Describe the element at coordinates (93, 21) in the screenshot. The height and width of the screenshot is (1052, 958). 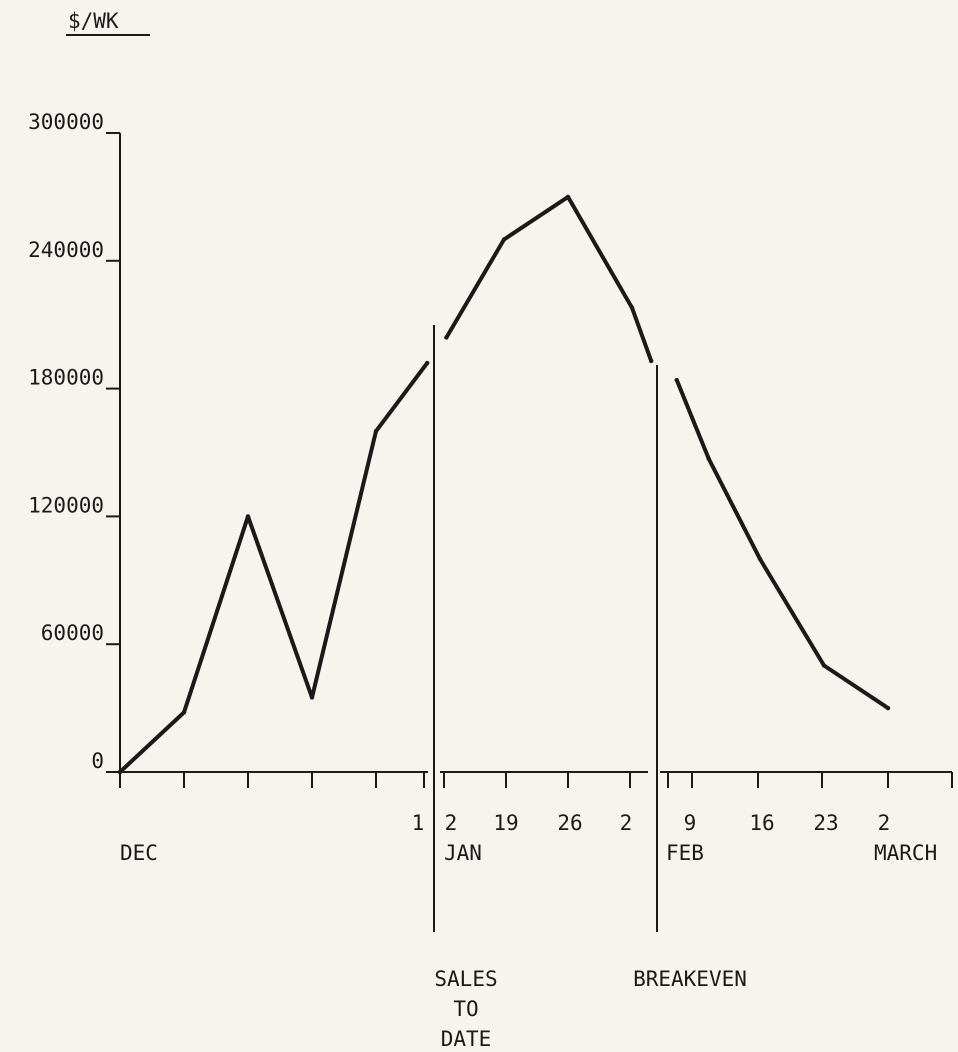
I see `y-axis-label: $/WK` at that location.